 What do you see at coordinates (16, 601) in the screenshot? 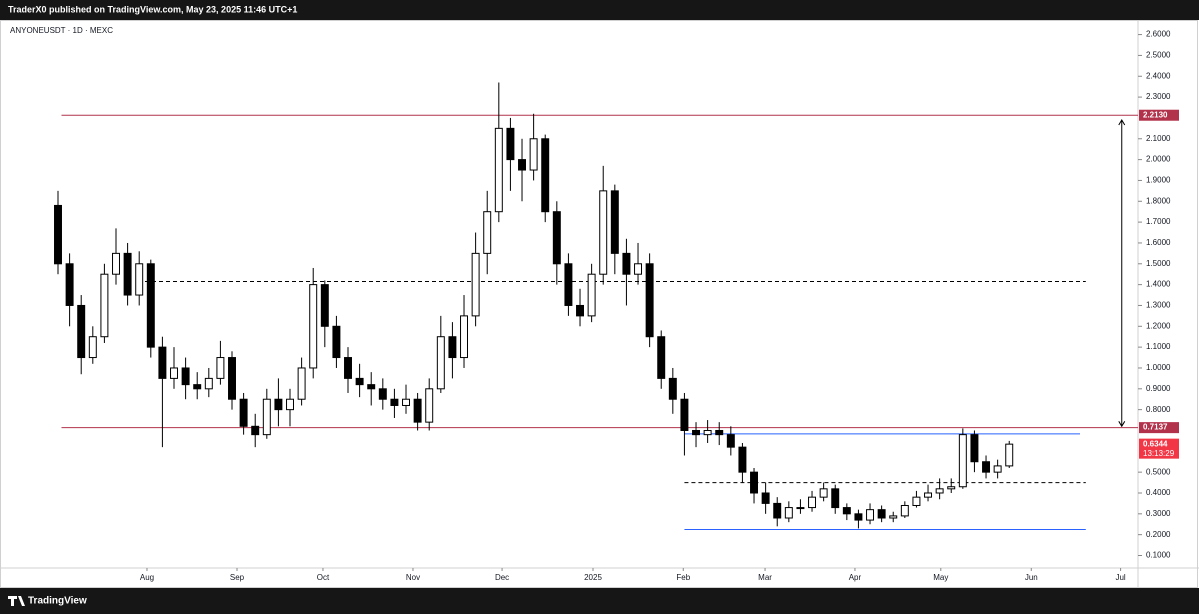
I see `logo` at bounding box center [16, 601].